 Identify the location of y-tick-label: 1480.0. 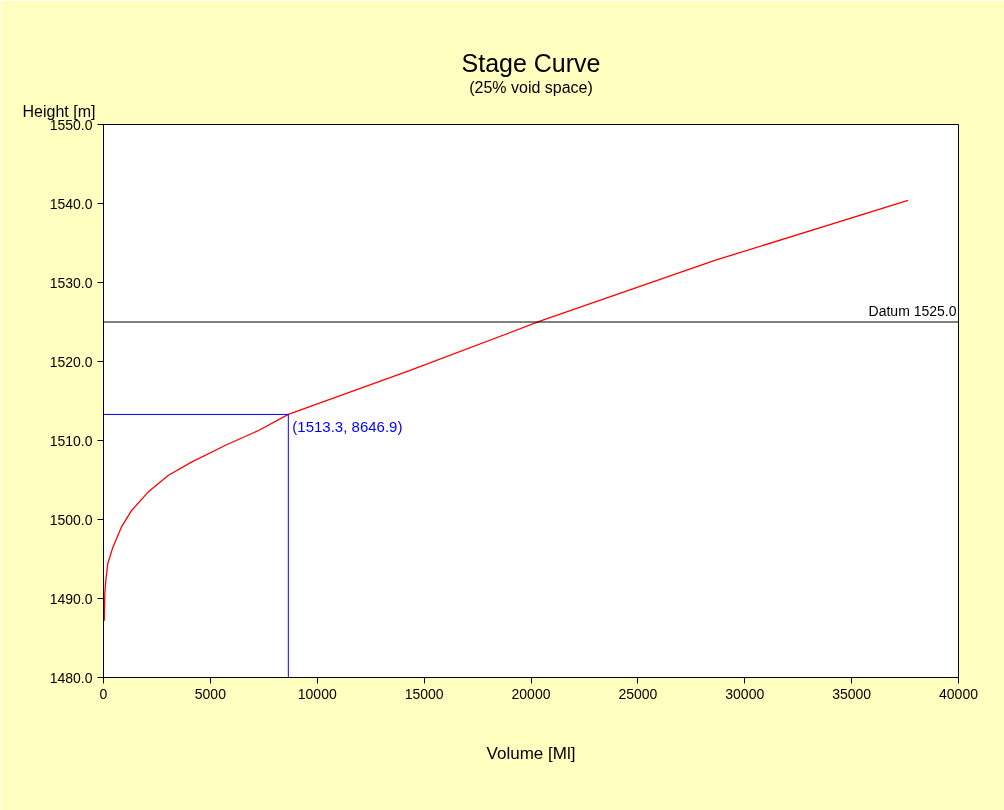
(71, 677).